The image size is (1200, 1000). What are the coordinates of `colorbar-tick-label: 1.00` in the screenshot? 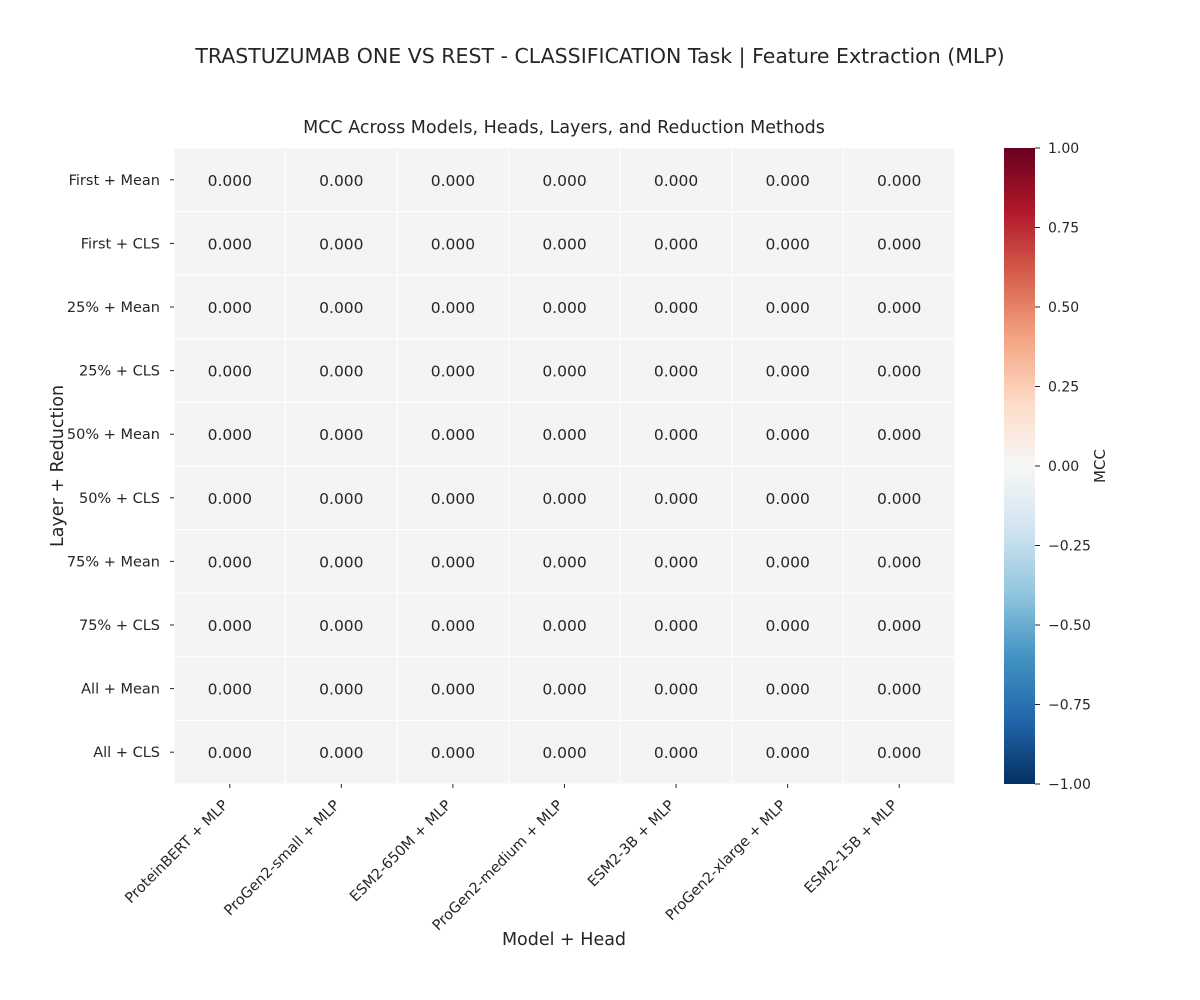 It's located at (1063, 149).